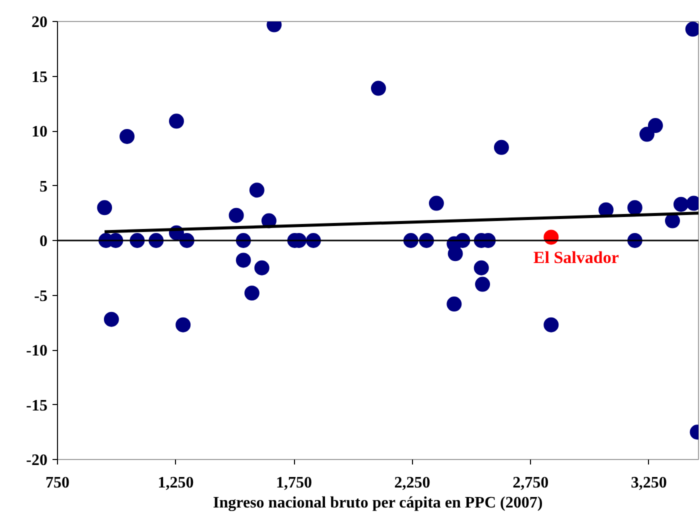 This screenshot has height=514, width=700. I want to click on y-tick-label: -15, so click(37, 405).